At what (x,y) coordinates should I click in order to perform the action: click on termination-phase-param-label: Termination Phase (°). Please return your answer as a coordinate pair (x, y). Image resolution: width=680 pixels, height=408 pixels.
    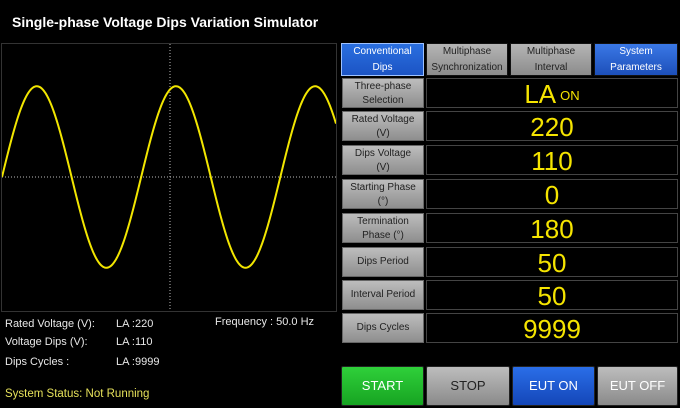
    Looking at the image, I should click on (383, 228).